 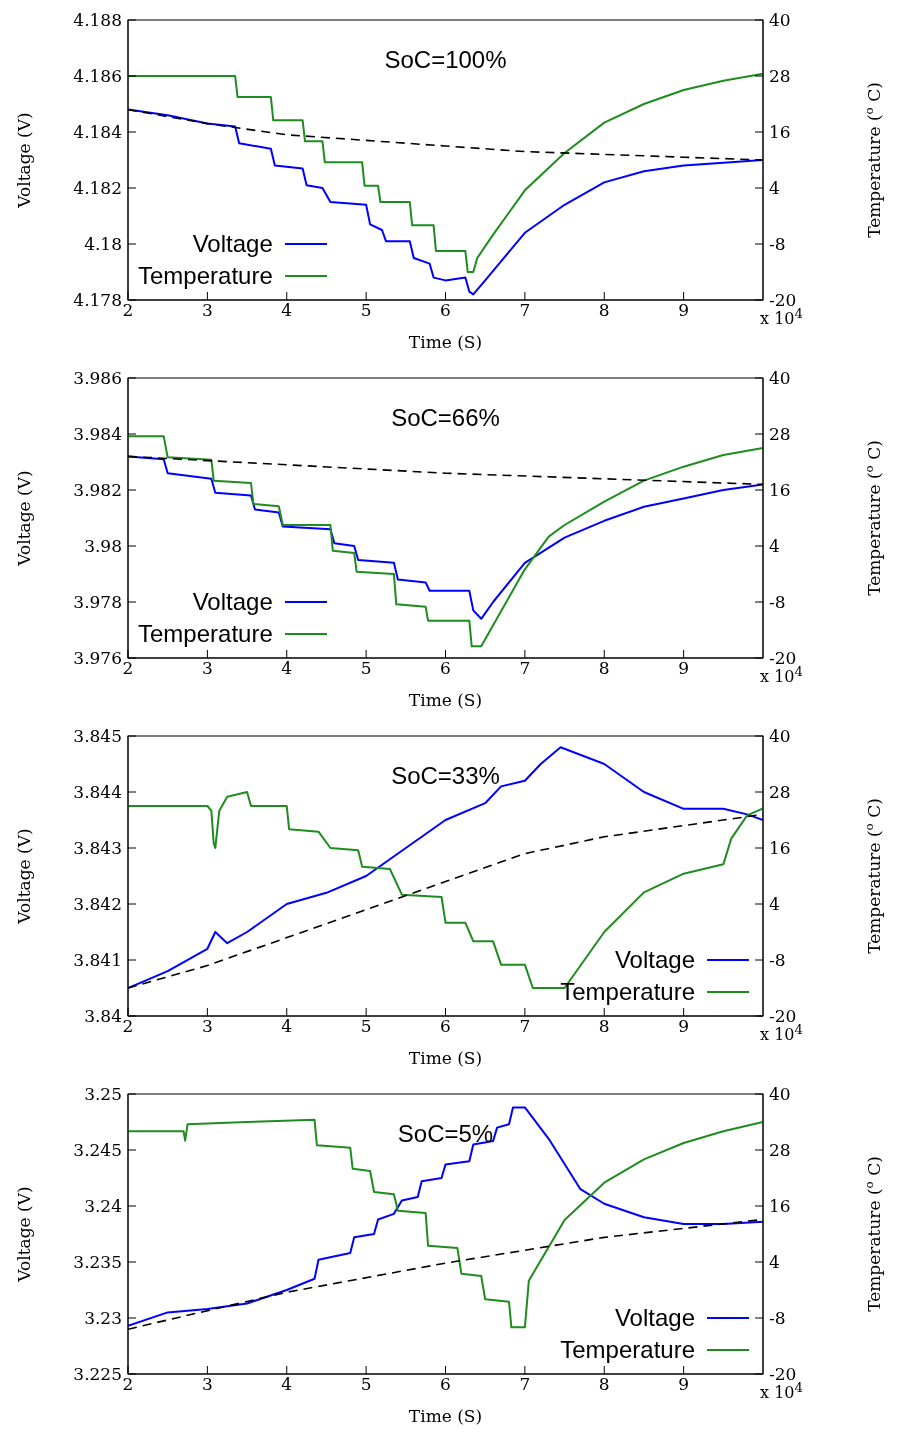 I want to click on y-tick-label: 3.842, so click(x=97, y=904).